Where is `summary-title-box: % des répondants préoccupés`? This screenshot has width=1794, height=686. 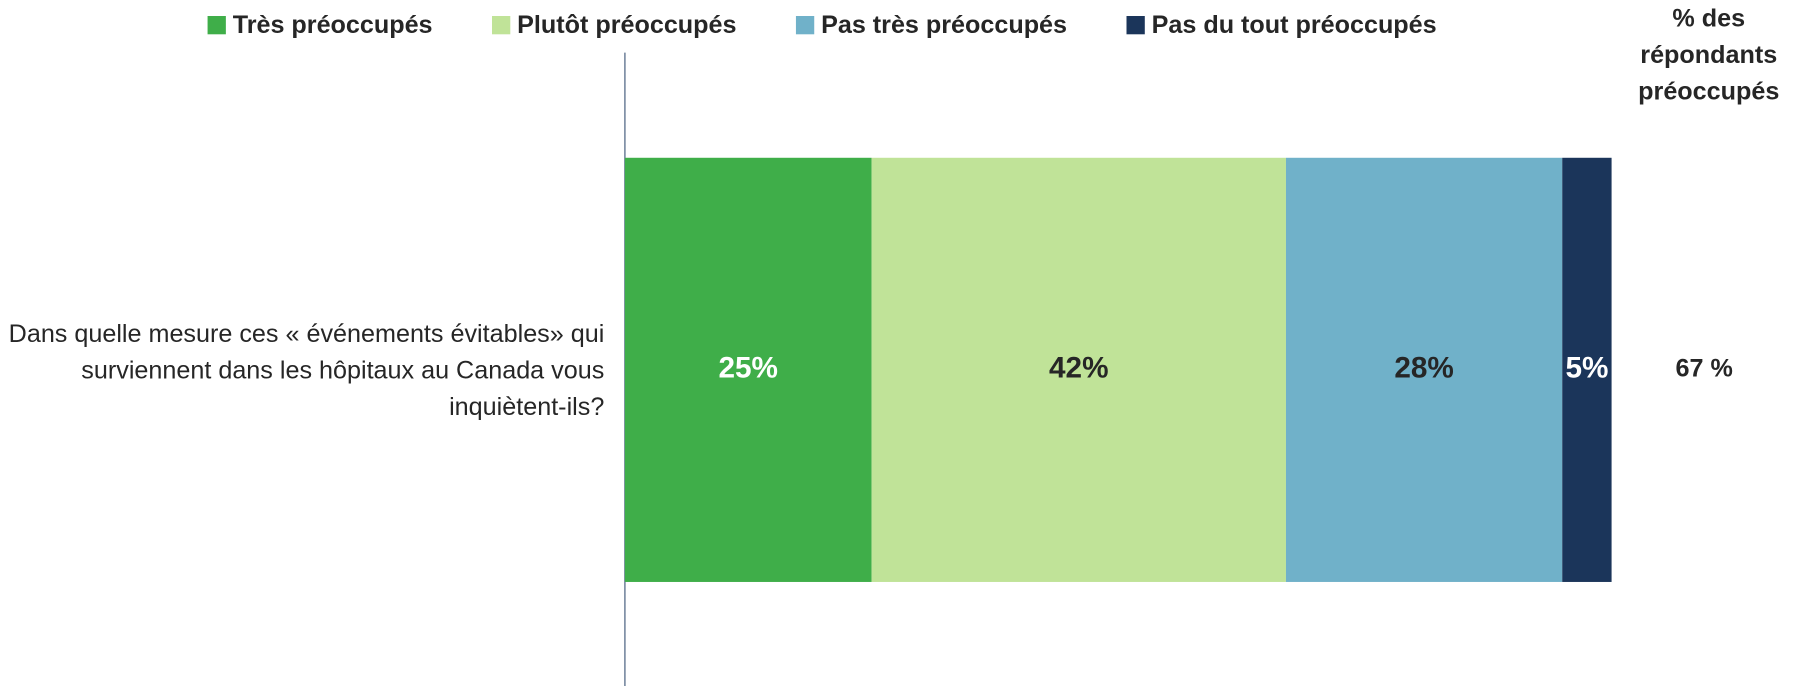
summary-title-box: % des répondants préoccupés is located at coordinates (1709, 54).